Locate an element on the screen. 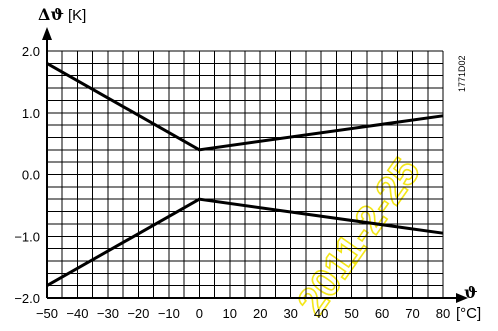 This screenshot has width=498, height=331. figure-code: 1771D02 is located at coordinates (462, 73).